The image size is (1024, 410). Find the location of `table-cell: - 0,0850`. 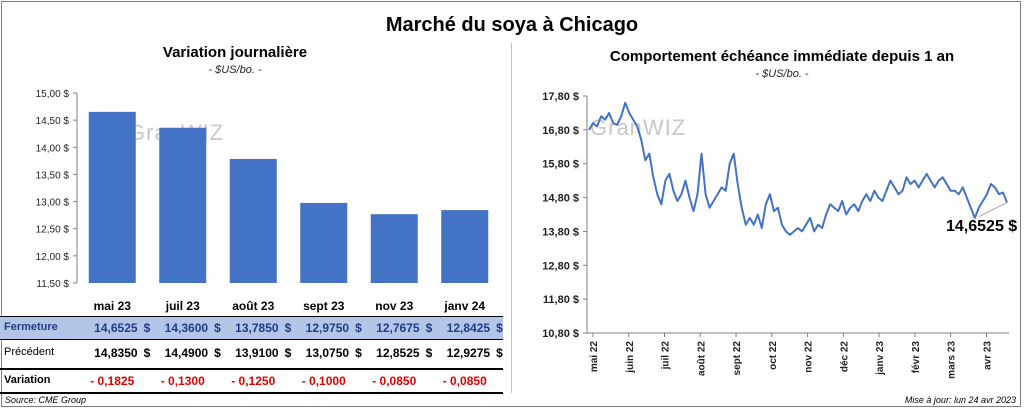

table-cell: - 0,0850 is located at coordinates (394, 381).